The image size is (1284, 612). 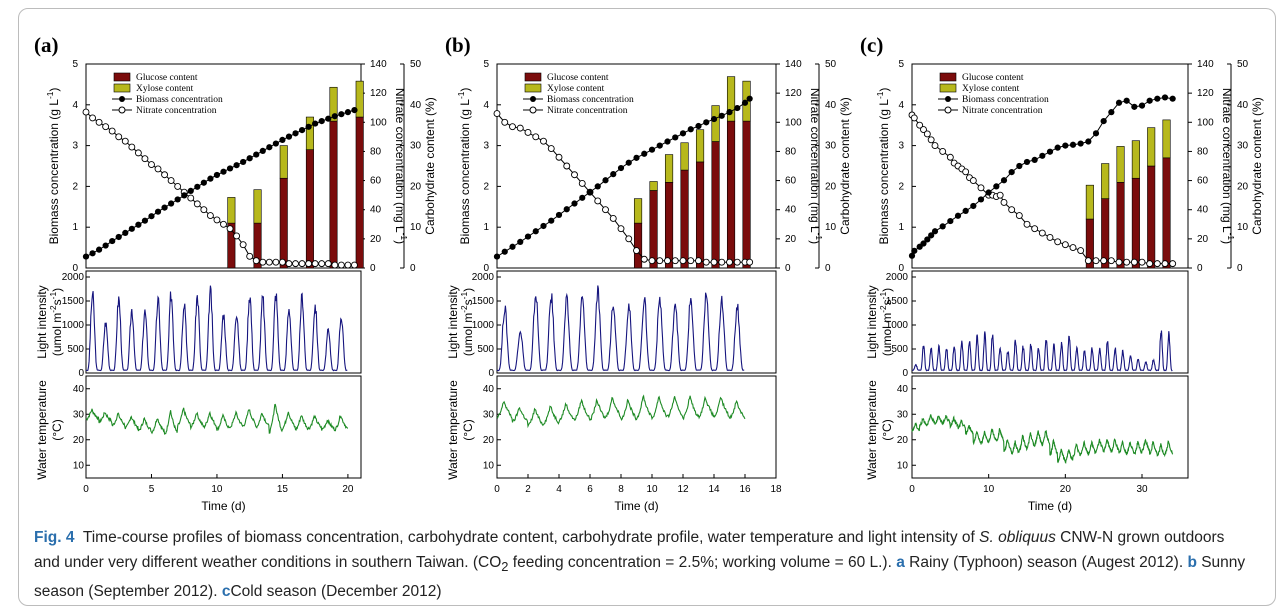 I want to click on panel-1-x-tick-label: 10, so click(x=652, y=489).